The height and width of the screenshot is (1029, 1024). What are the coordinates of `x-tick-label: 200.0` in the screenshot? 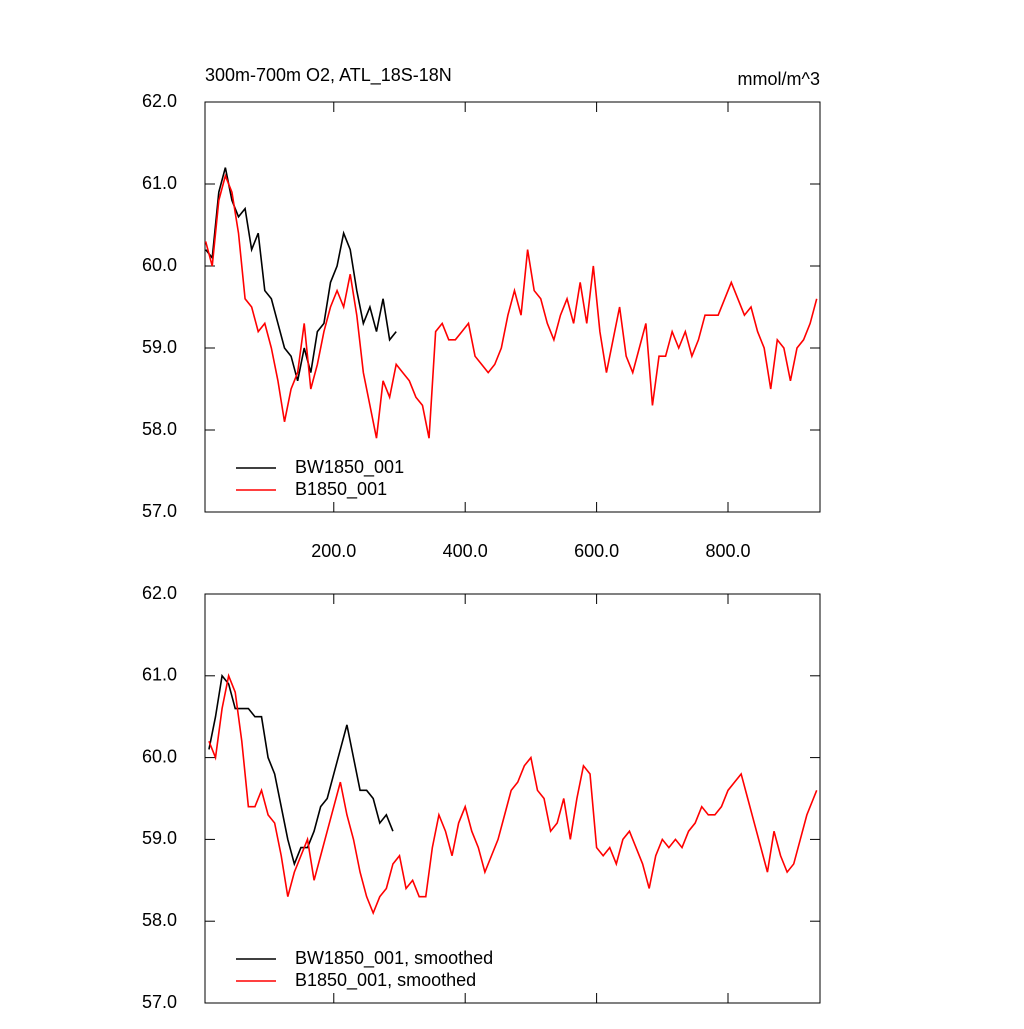 It's located at (333, 551).